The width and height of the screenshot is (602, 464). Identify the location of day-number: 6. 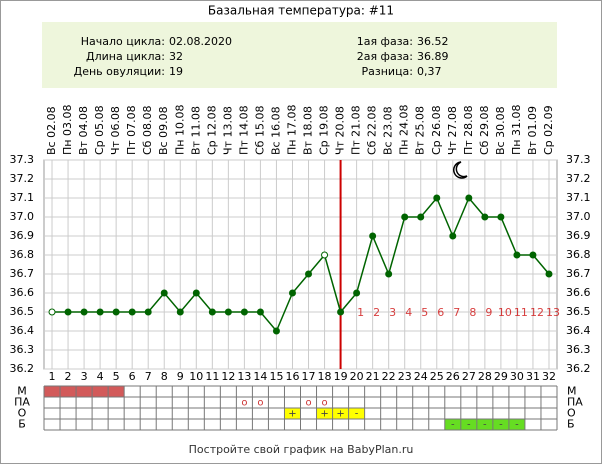
(132, 376).